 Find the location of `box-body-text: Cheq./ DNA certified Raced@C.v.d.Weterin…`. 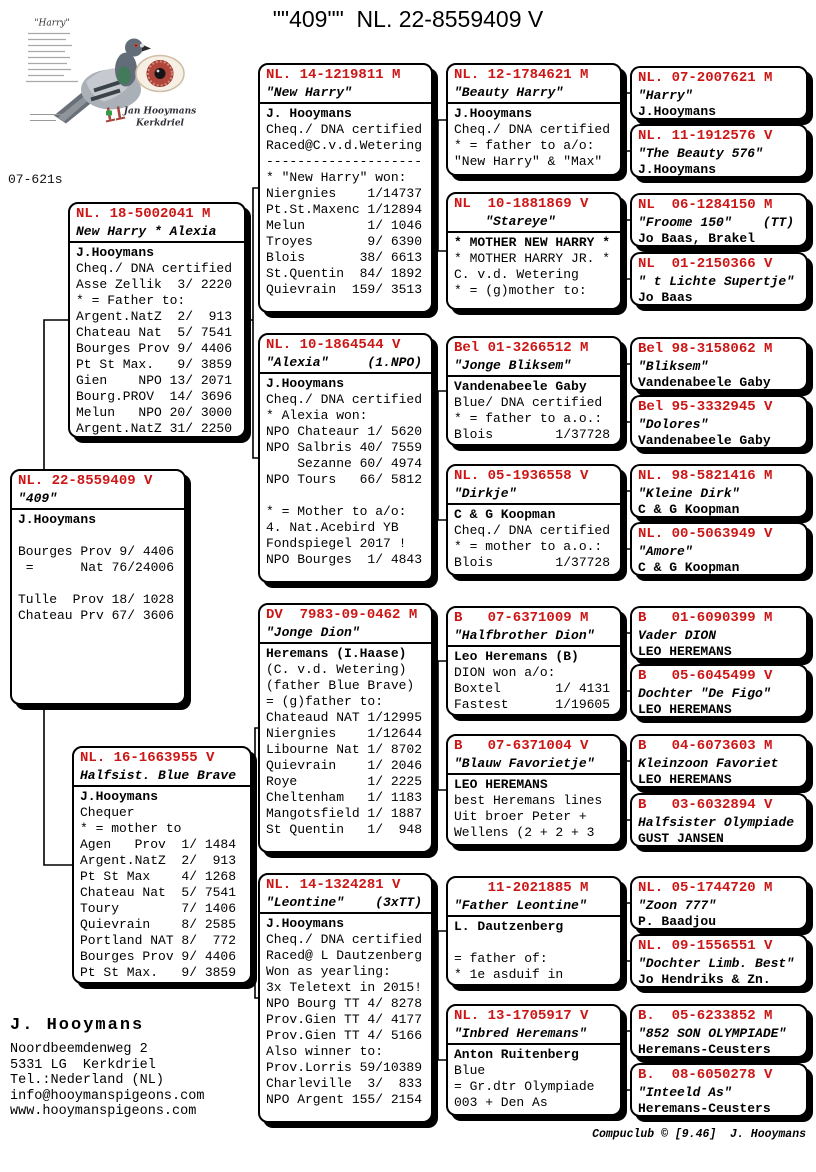

box-body-text: Cheq./ DNA certified Raced@C.v.d.Weterin… is located at coordinates (344, 209).